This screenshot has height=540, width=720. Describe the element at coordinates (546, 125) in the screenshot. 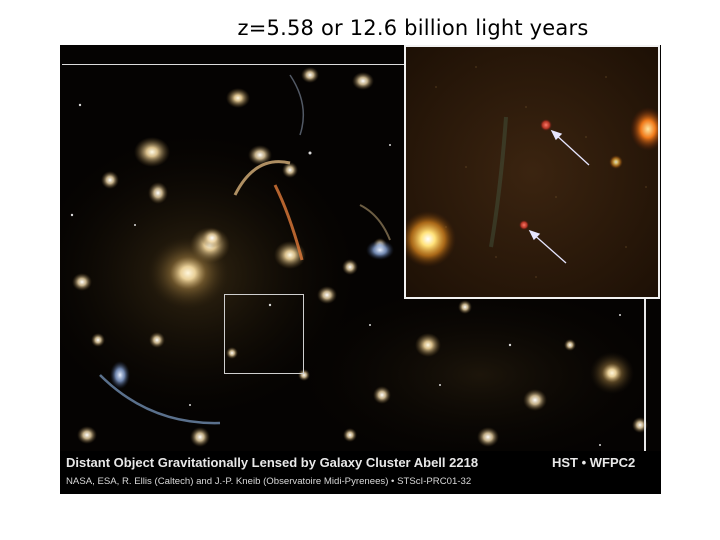

I see `lensed-image-upper` at that location.